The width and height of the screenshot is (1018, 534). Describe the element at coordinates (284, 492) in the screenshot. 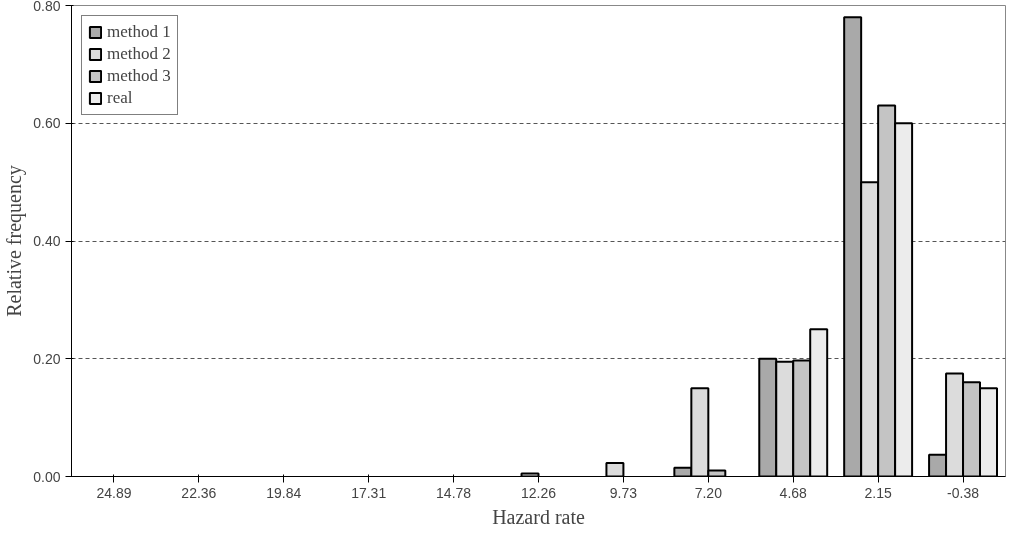

I see `x-tick-label: 19.84` at that location.